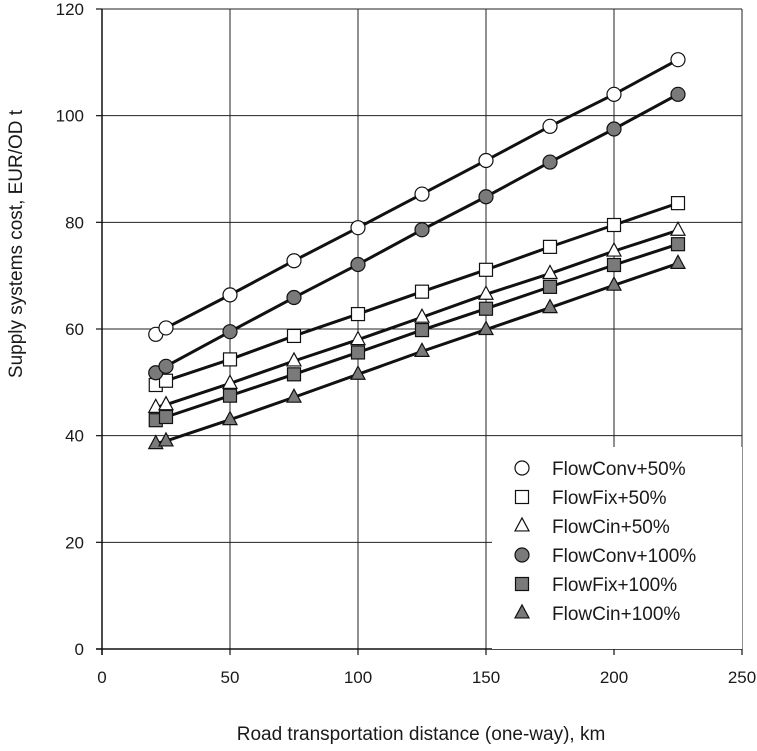  Describe the element at coordinates (70, 9) in the screenshot. I see `y-tick-label: 120` at that location.